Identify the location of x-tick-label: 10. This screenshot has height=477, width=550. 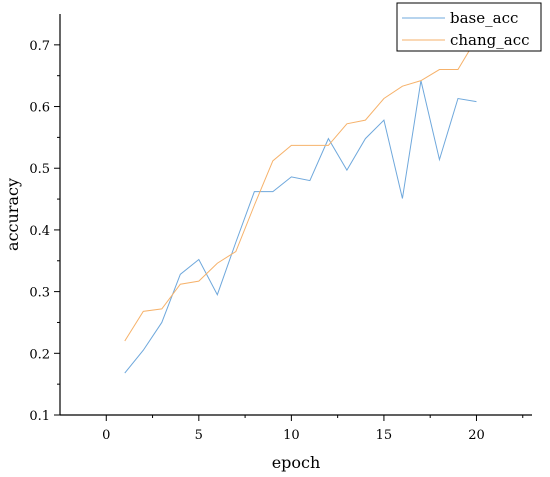
(291, 435).